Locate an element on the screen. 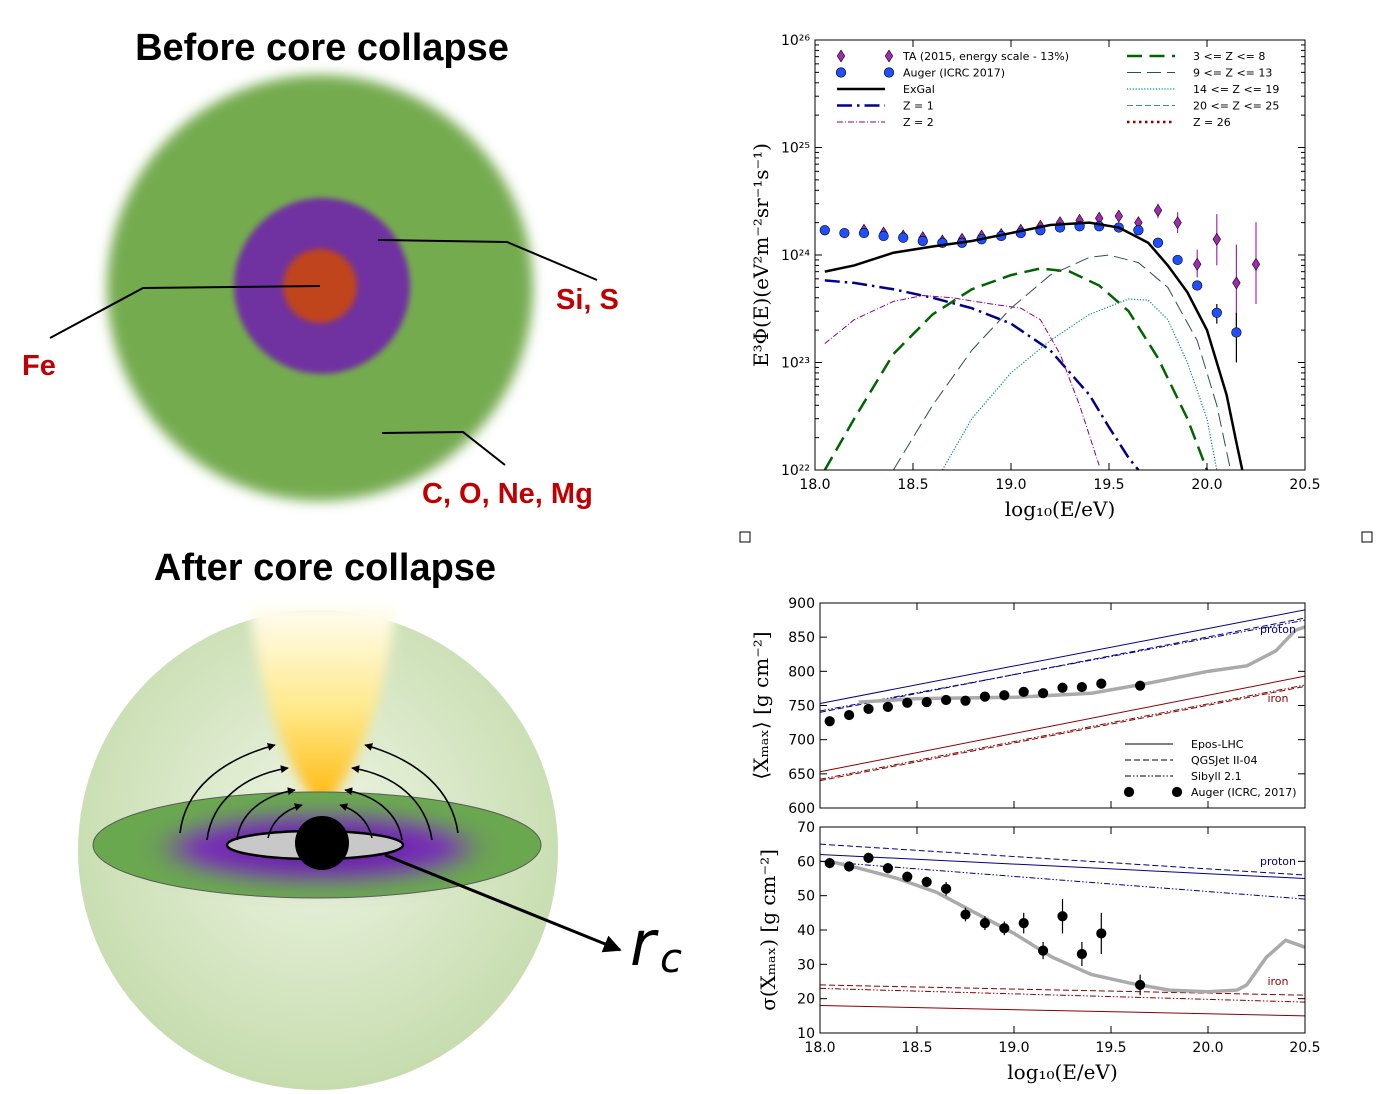 The image size is (1376, 1094). y-tick-label: 10²⁵ is located at coordinates (795, 149).